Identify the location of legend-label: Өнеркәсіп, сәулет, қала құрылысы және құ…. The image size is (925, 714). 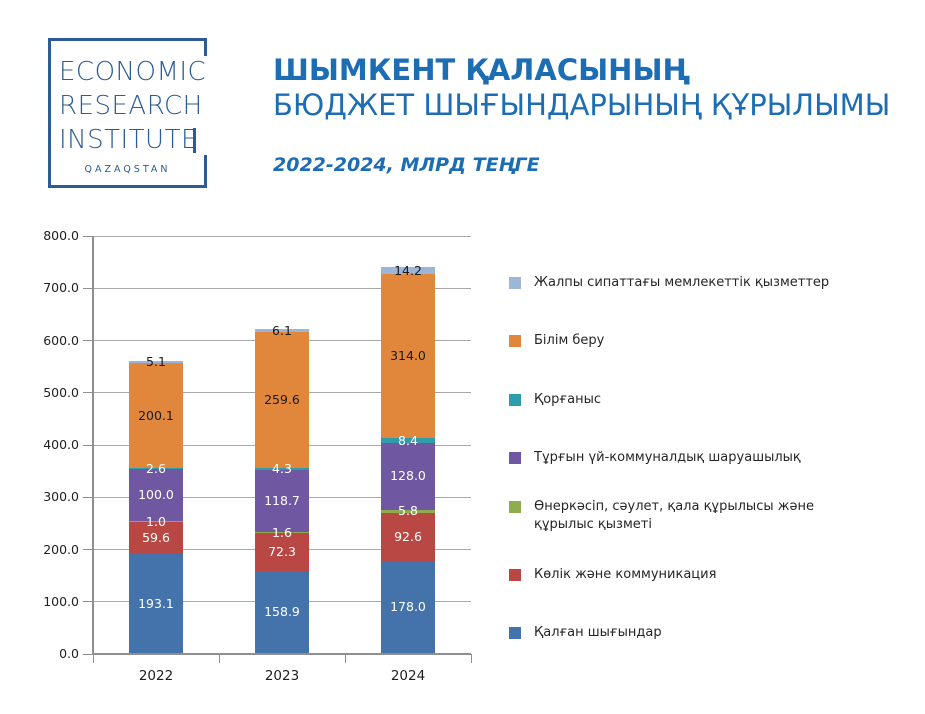
(674, 516).